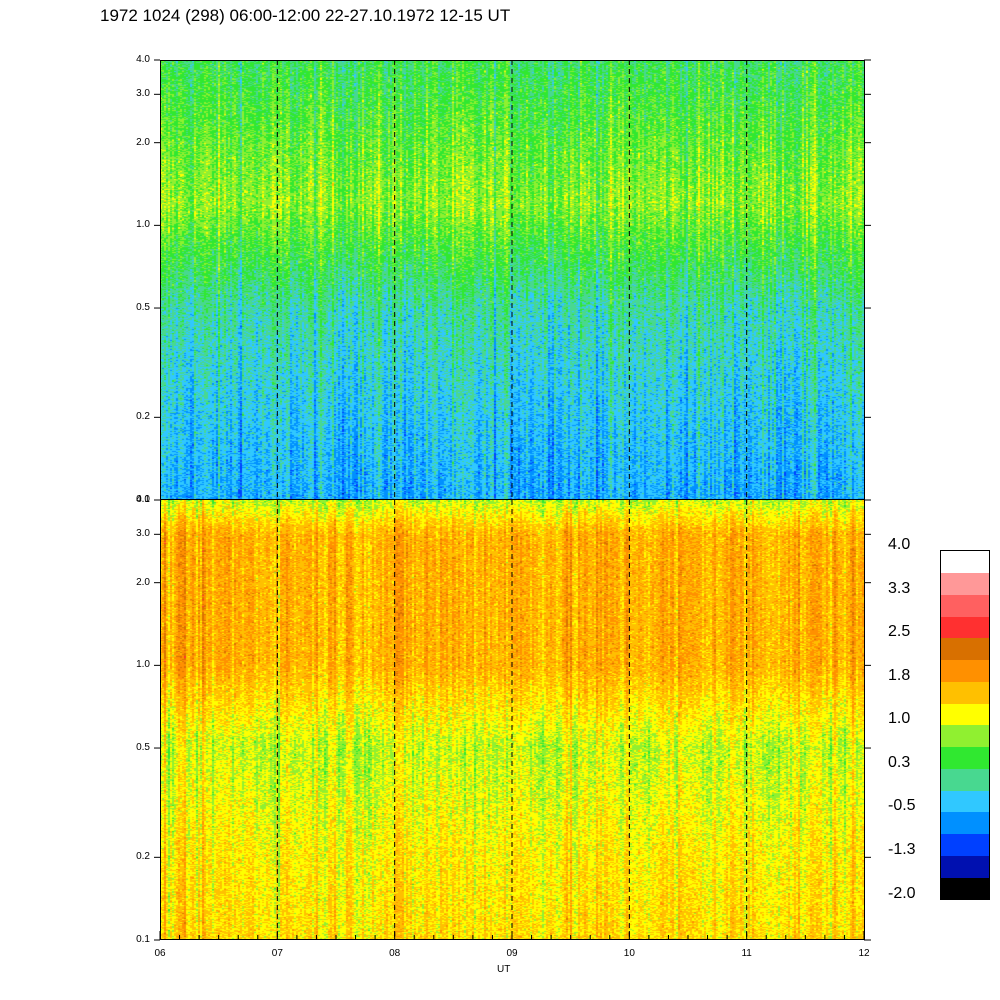  I want to click on x-tick-label: 12, so click(864, 953).